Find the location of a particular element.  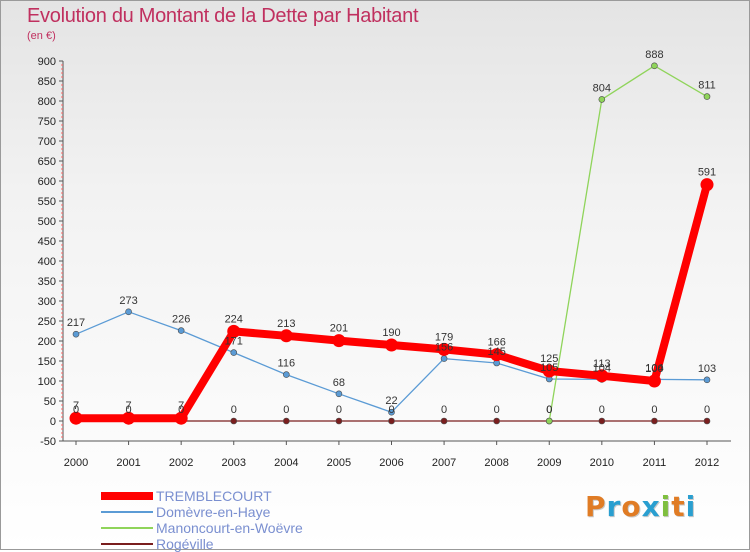

x-tick-label: 2000 is located at coordinates (76, 463).